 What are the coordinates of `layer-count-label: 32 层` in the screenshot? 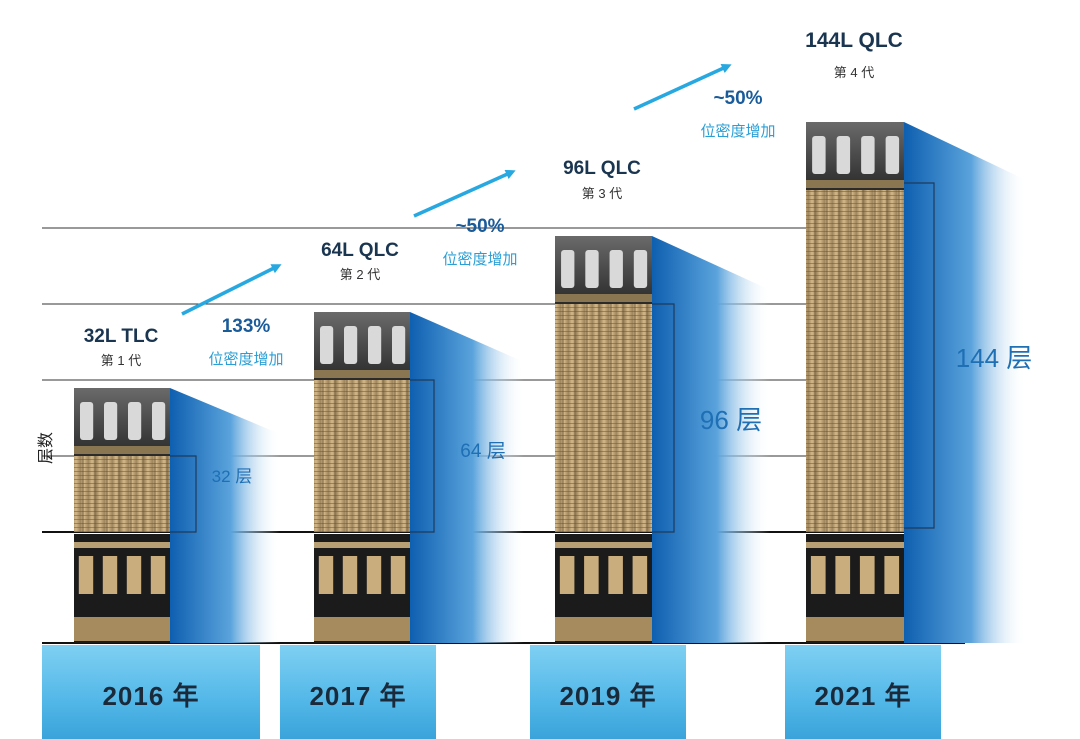 It's located at (232, 476).